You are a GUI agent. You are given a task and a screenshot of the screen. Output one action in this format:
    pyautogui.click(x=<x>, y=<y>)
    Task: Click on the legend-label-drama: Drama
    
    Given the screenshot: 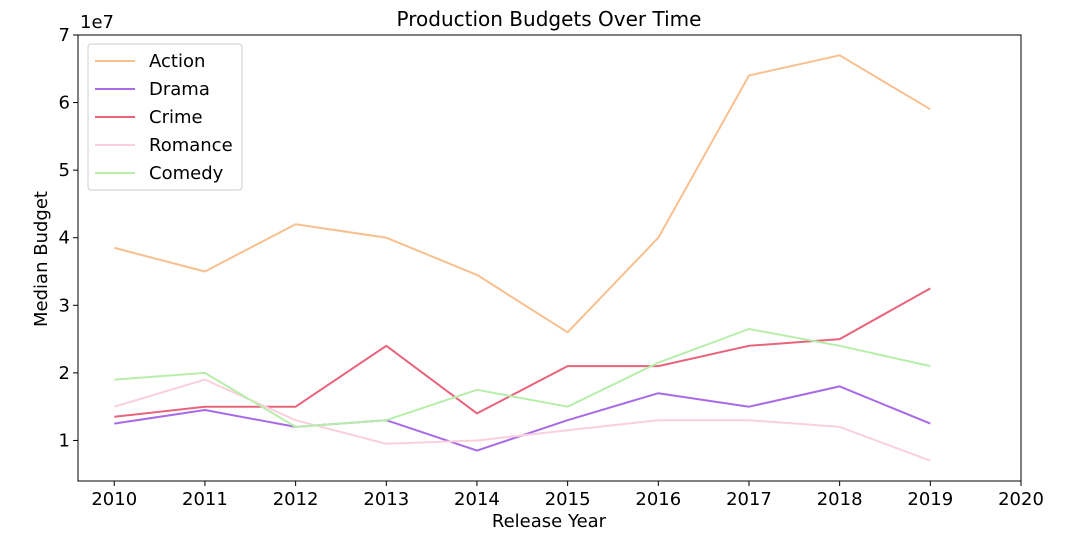 What is the action you would take?
    pyautogui.click(x=179, y=89)
    